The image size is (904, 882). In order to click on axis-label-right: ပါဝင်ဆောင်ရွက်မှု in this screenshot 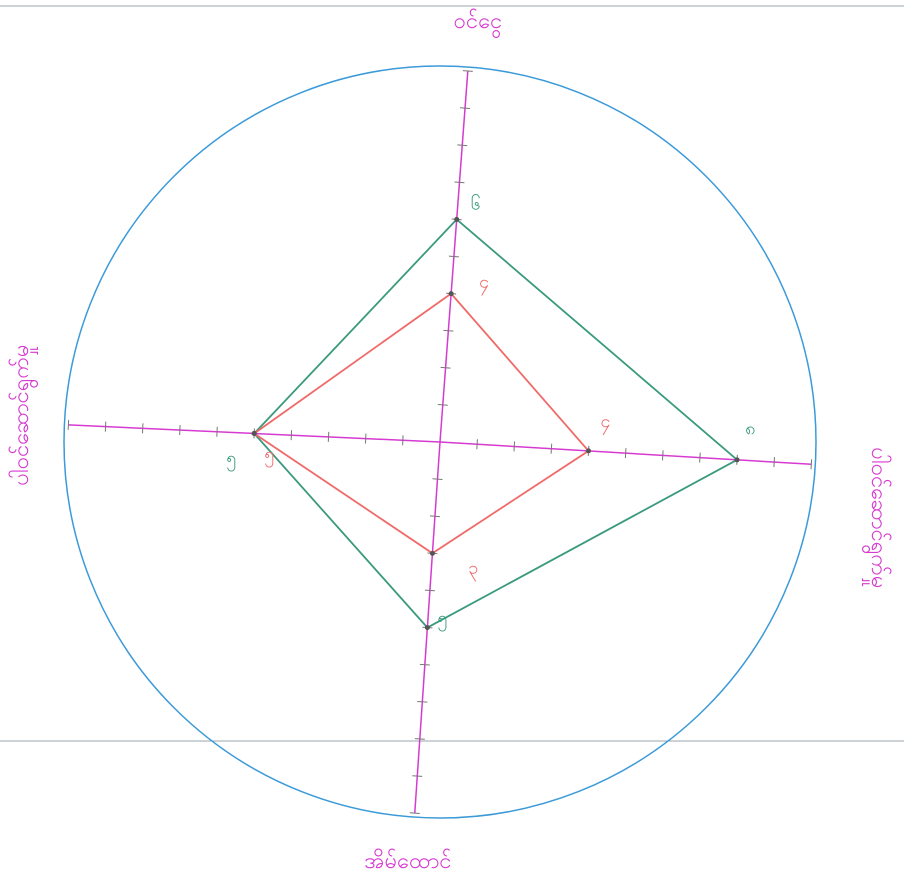, I will do `click(876, 517)`.